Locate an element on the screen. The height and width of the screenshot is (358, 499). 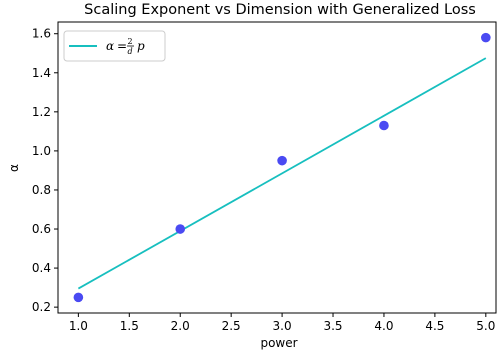
x-tick-label: 5.0 is located at coordinates (485, 326).